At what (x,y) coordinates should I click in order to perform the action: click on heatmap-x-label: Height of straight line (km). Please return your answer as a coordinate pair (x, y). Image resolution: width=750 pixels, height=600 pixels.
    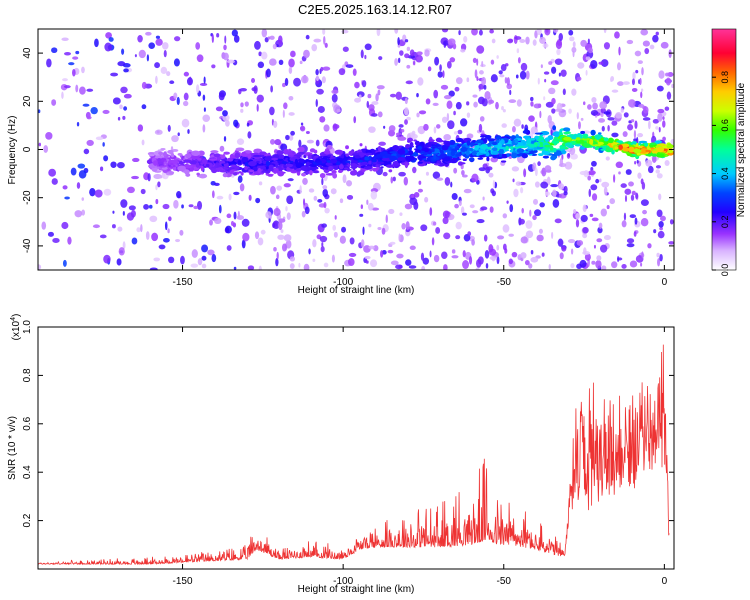
    Looking at the image, I should click on (356, 290).